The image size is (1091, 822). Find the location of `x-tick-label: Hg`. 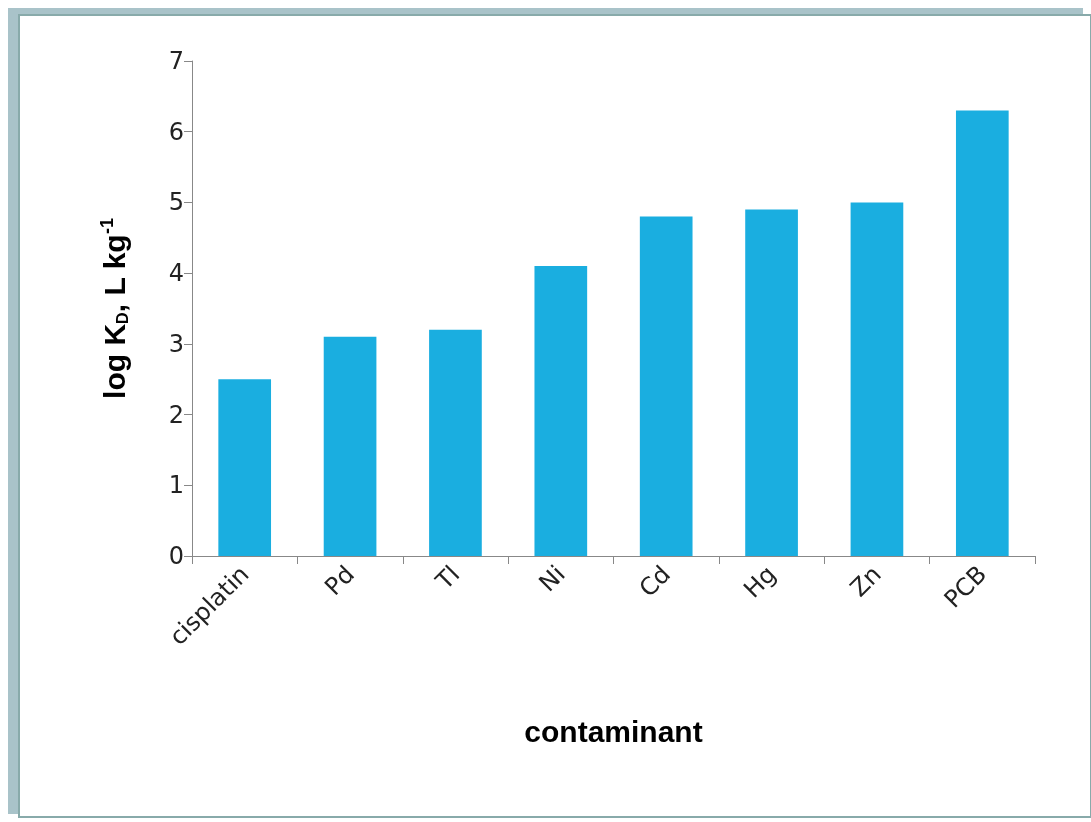

x-tick-label: Hg is located at coordinates (760, 582).